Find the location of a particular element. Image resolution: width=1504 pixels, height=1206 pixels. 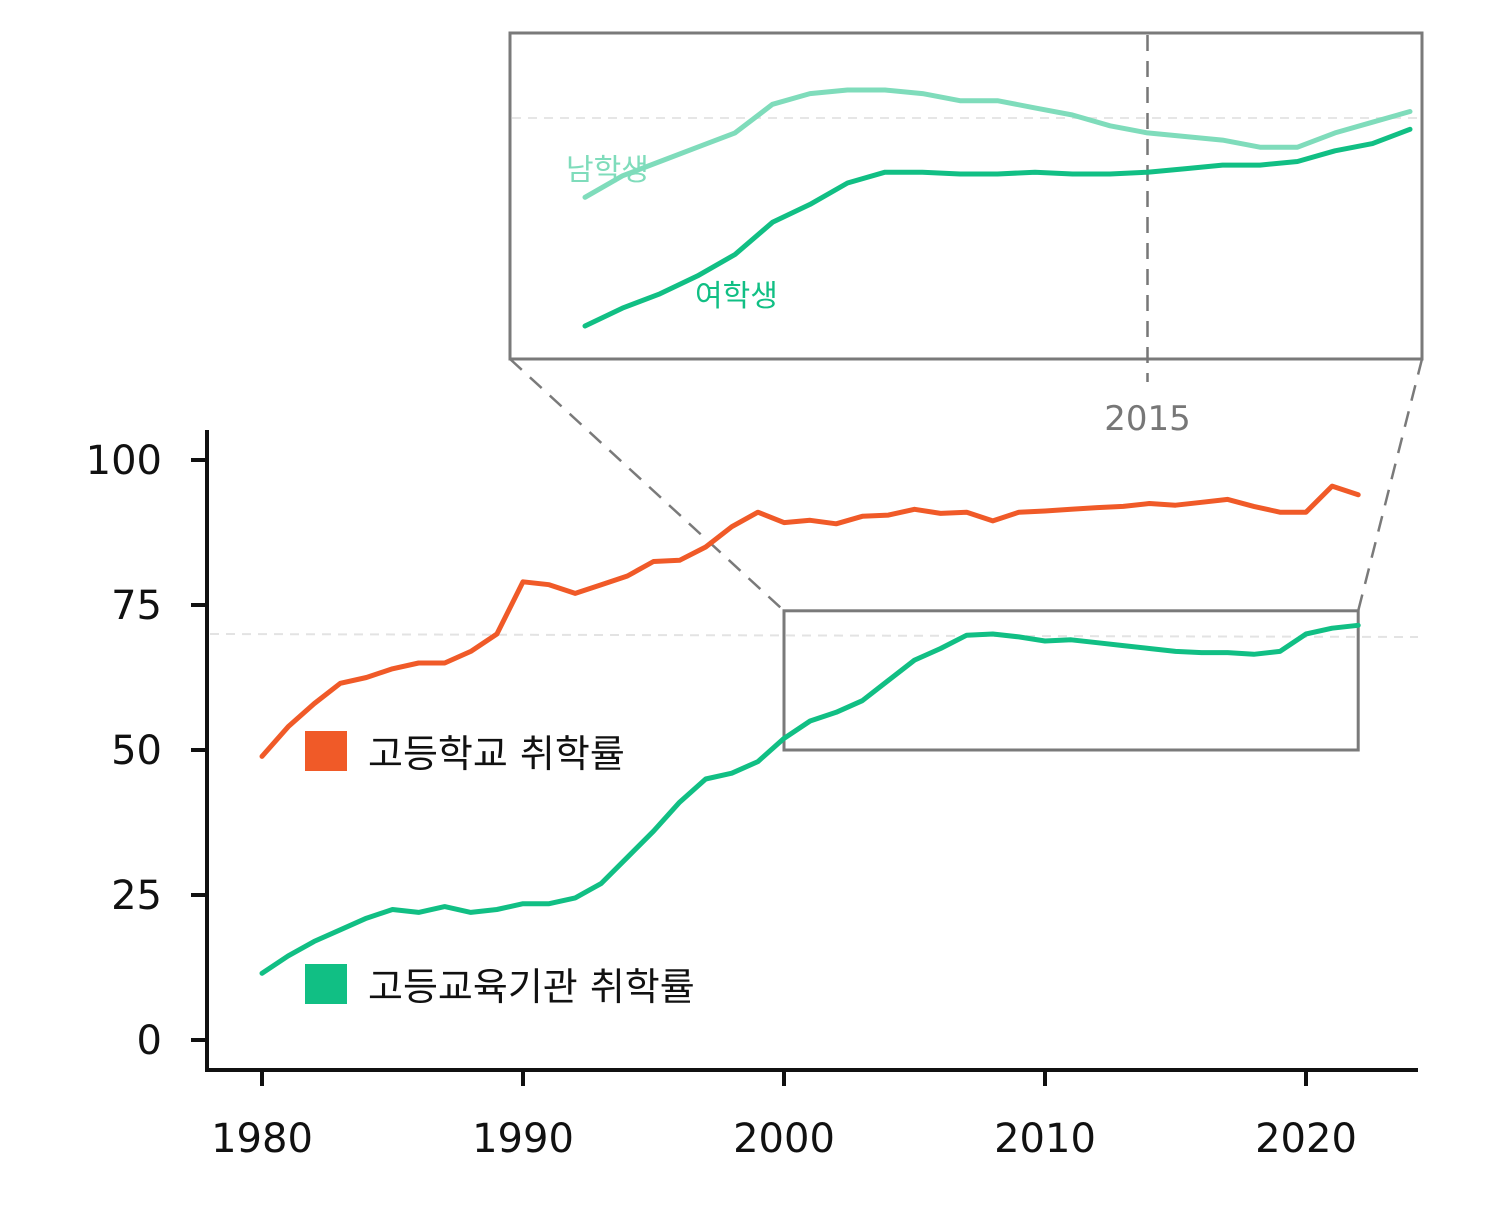

inset-line-female is located at coordinates (997, 227).